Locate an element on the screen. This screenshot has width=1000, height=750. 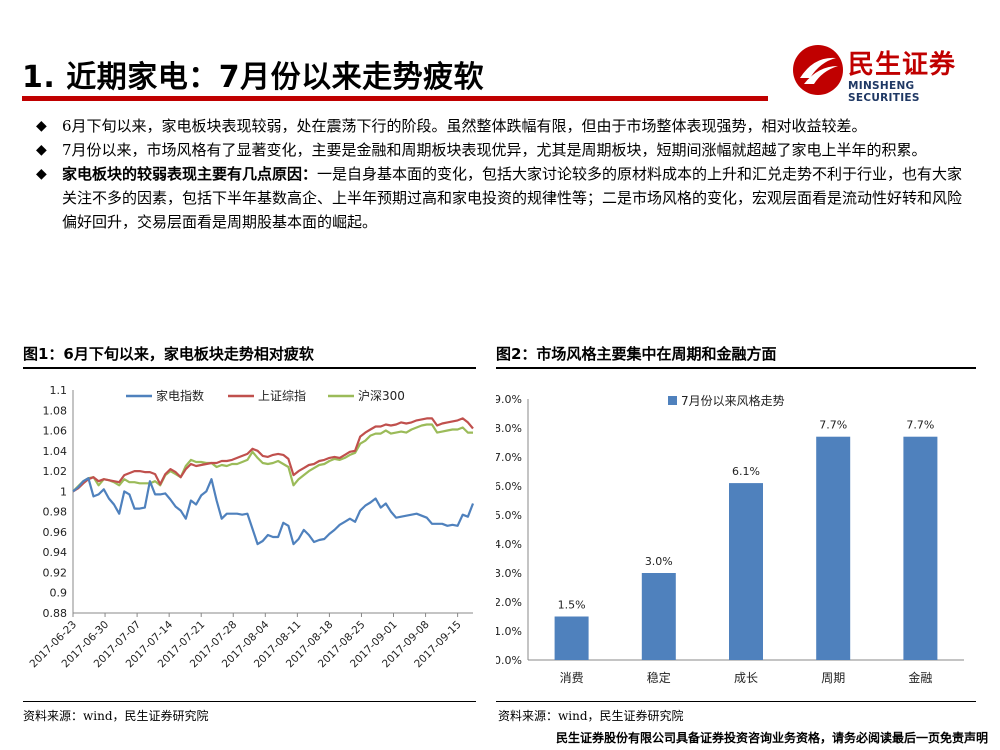
y-tick-label: 0.94 is located at coordinates (55, 552).